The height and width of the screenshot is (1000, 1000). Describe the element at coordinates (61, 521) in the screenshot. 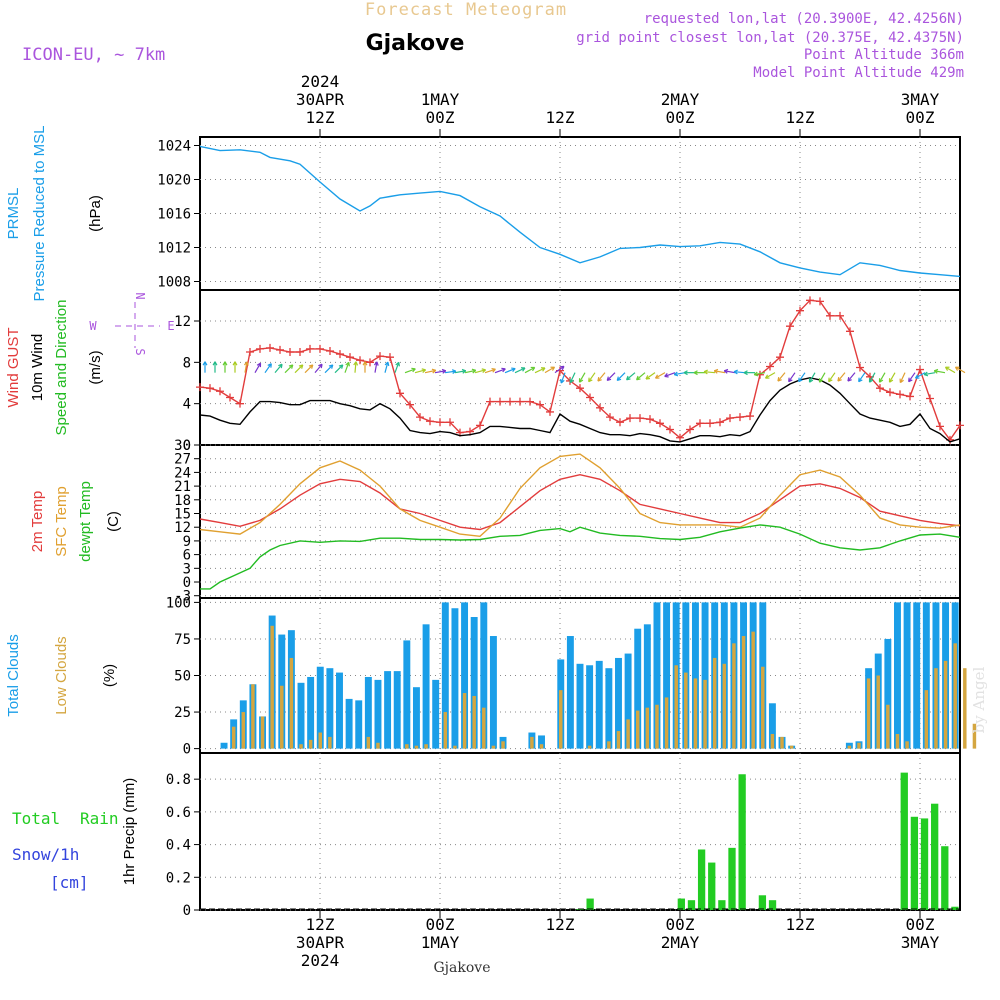

I see `y-axis-title: SFC Temp` at that location.